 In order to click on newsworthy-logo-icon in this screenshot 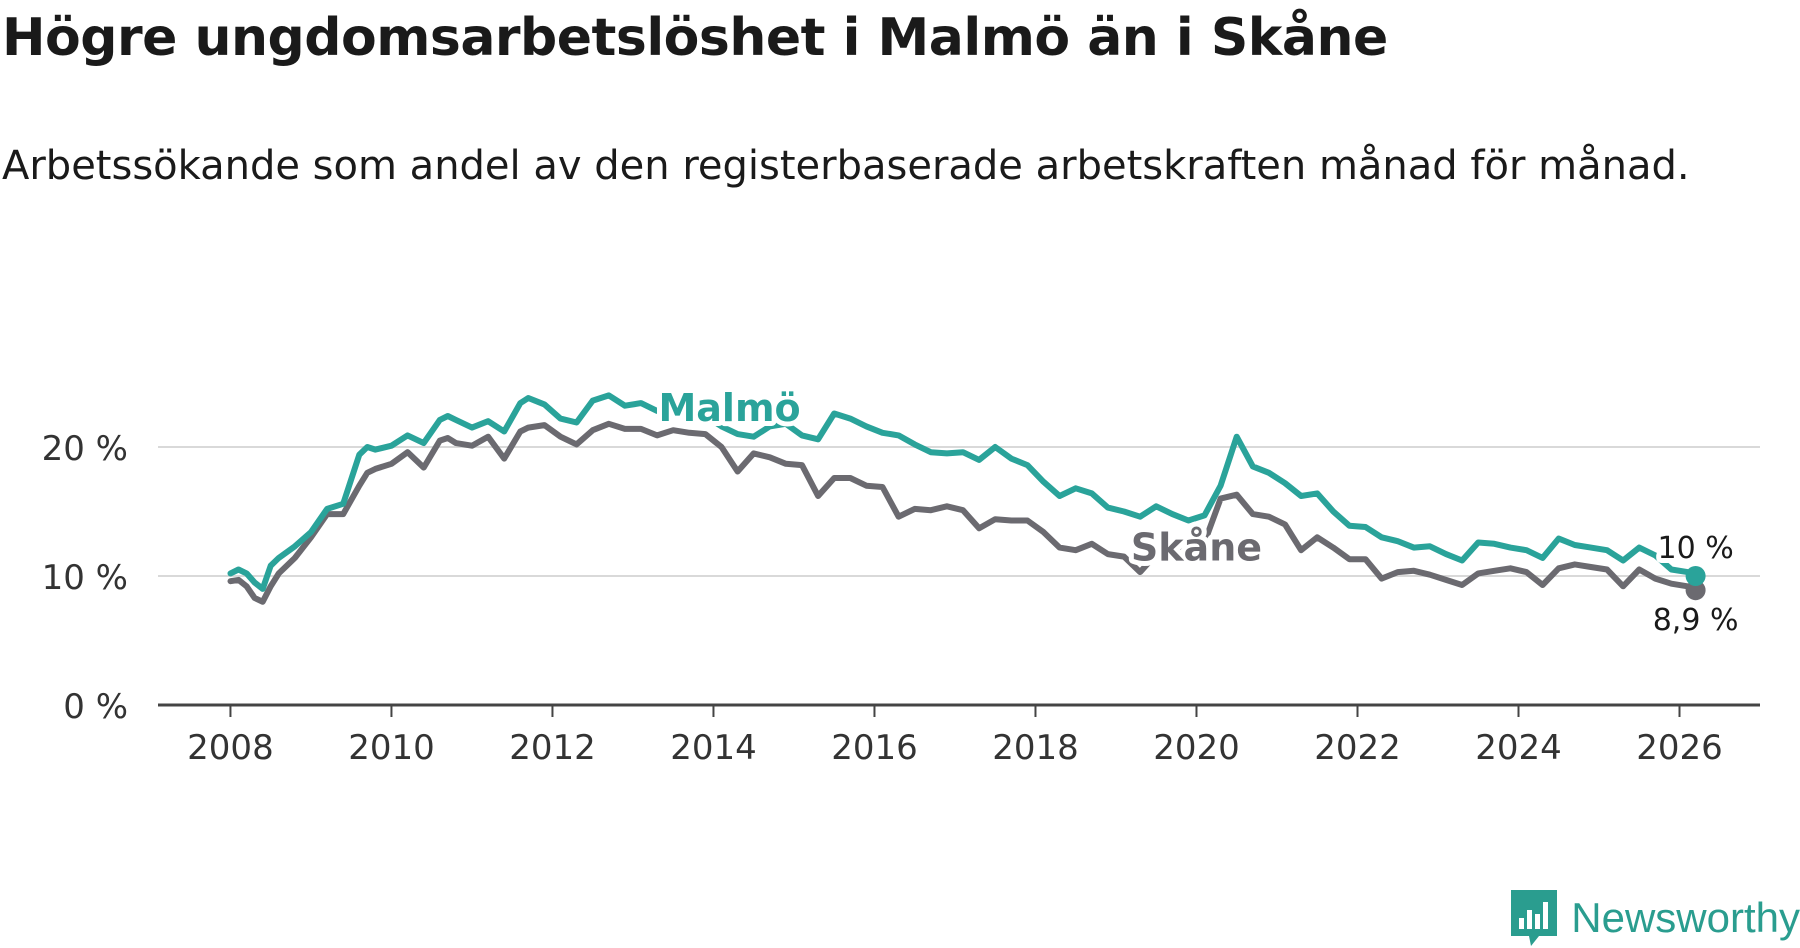, I will do `click(1534, 918)`.